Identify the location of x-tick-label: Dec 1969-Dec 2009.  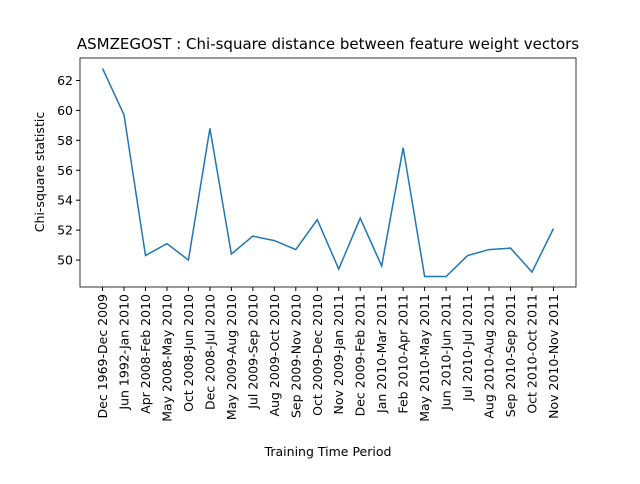
(102, 356).